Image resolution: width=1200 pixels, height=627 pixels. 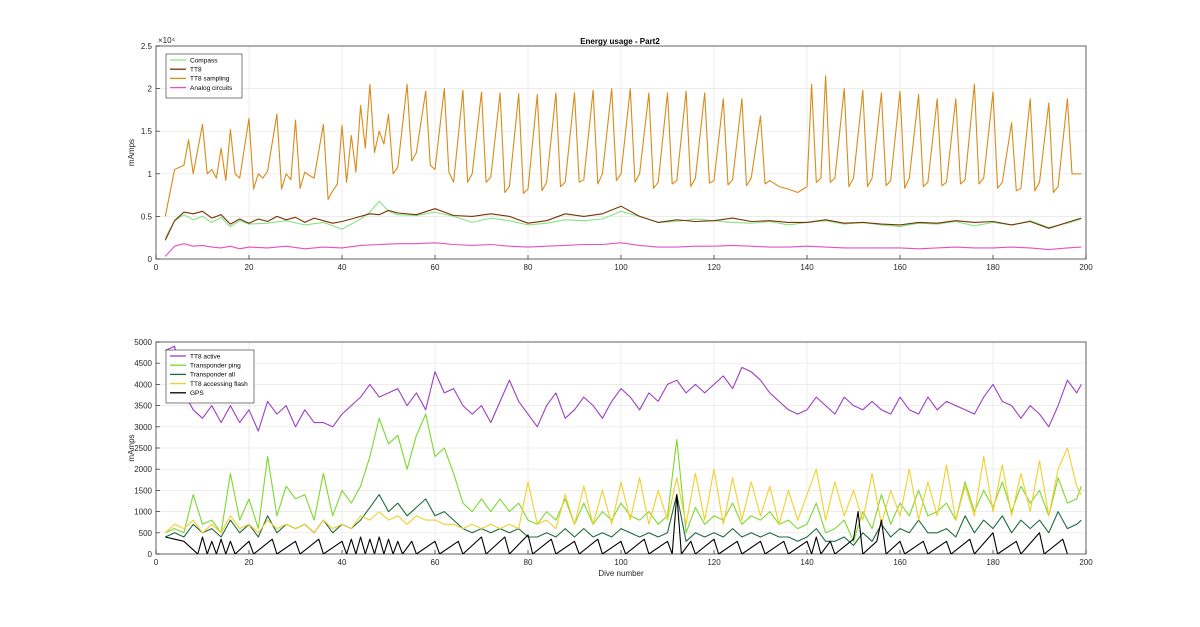 What do you see at coordinates (219, 384) in the screenshot?
I see `legend-label: TT8 accessing flash` at bounding box center [219, 384].